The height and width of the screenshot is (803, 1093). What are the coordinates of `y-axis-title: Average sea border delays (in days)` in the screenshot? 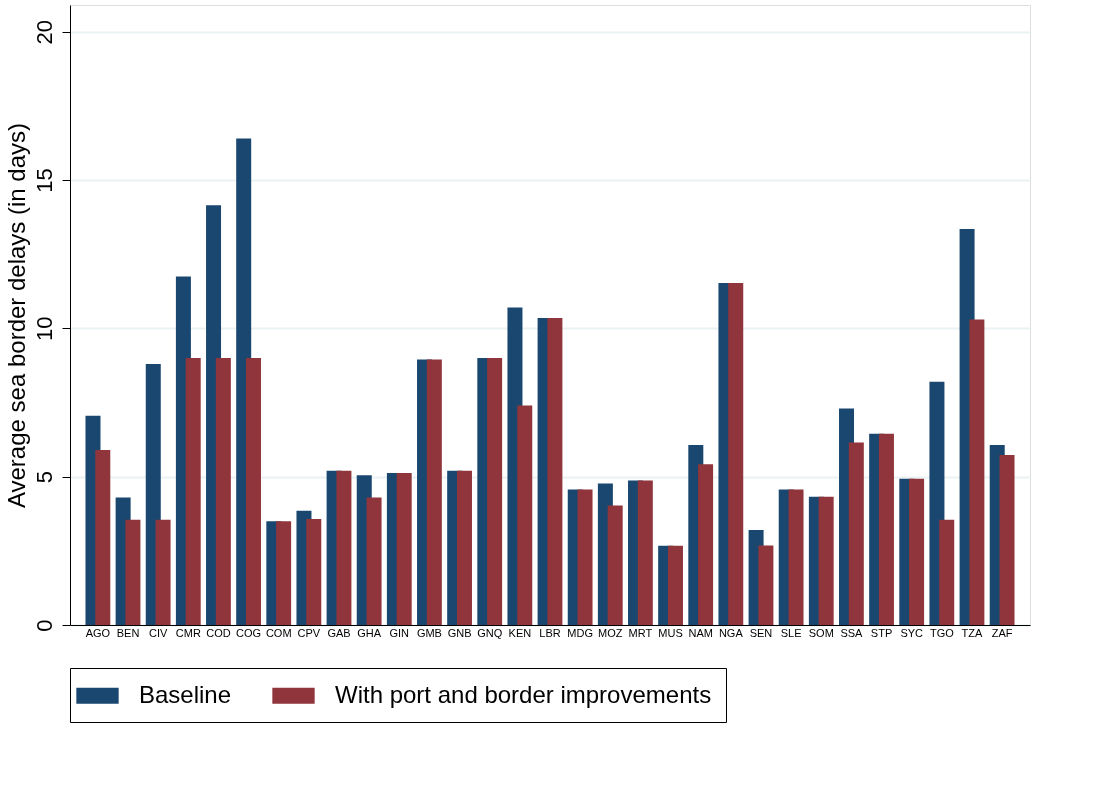 It's located at (16, 315).